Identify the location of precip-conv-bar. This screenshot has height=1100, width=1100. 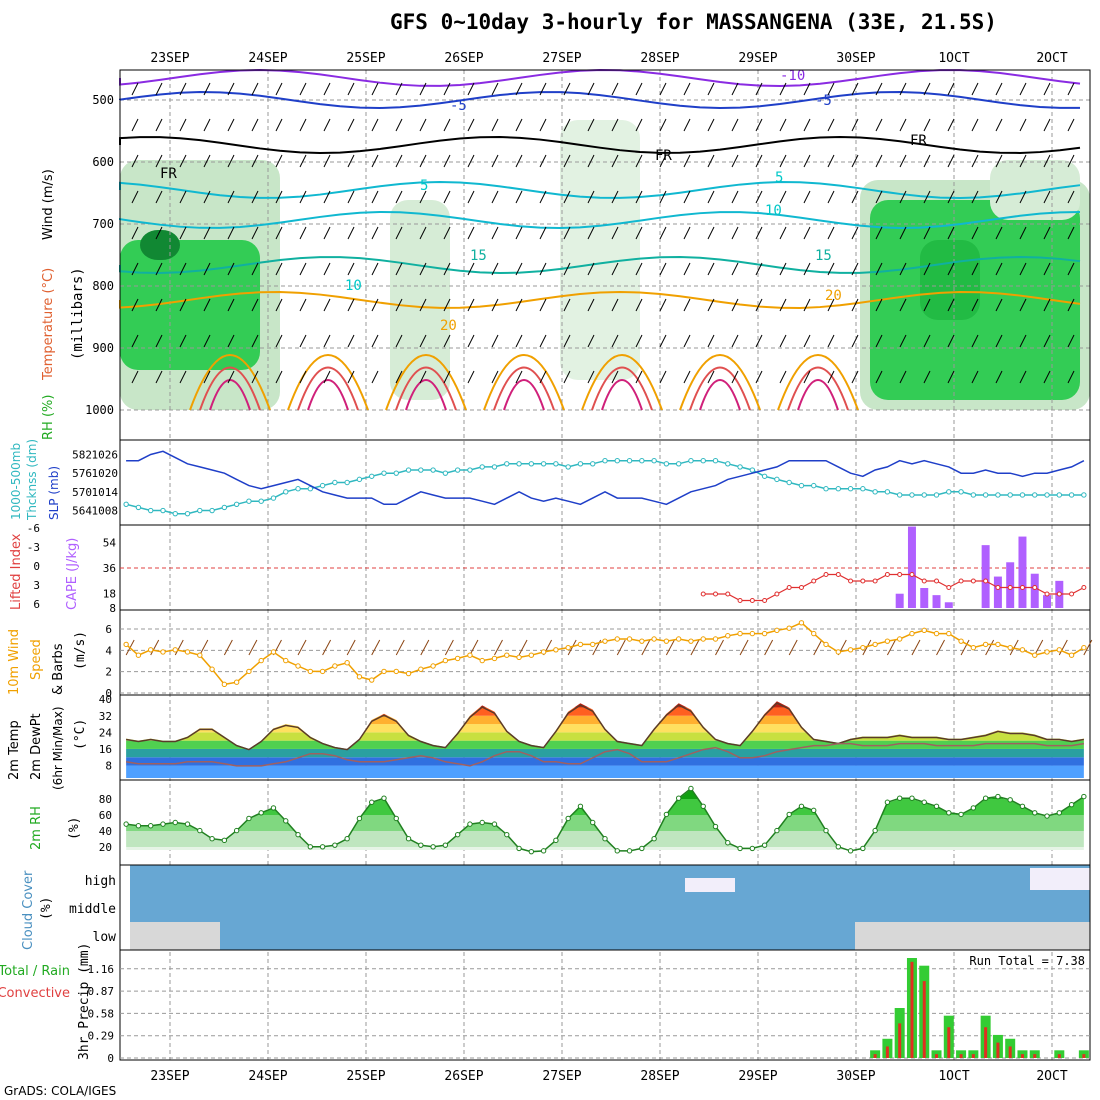
(1059, 1056).